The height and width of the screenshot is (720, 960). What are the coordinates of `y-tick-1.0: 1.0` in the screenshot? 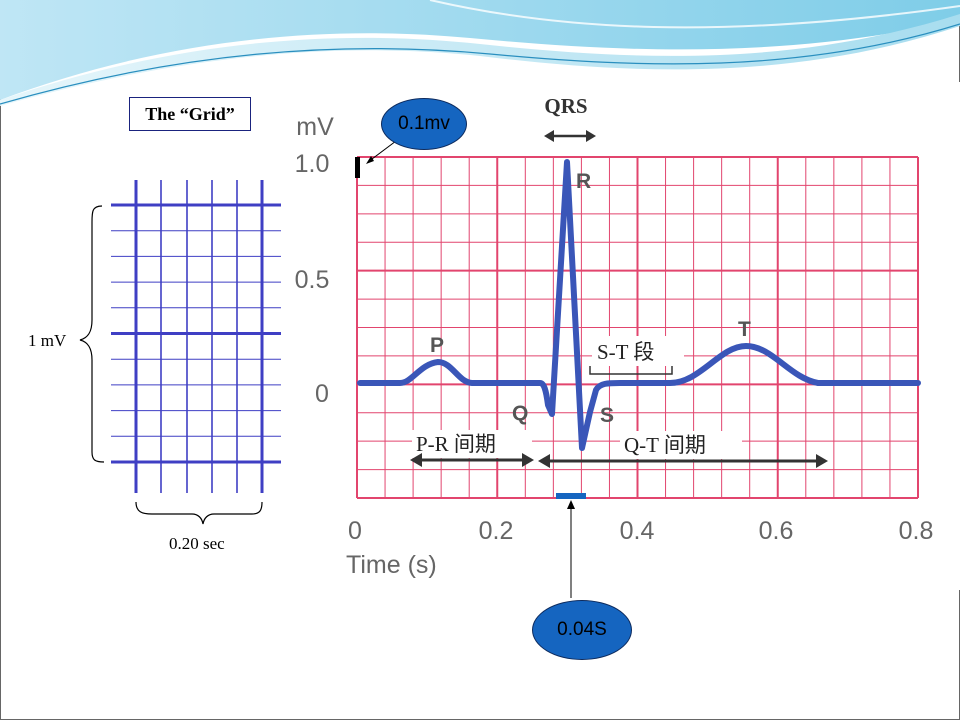 It's located at (312, 164).